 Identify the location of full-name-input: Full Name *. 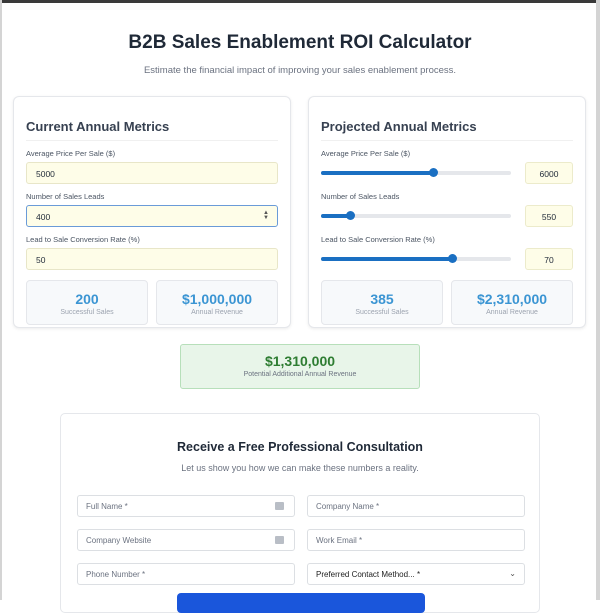
(186, 506).